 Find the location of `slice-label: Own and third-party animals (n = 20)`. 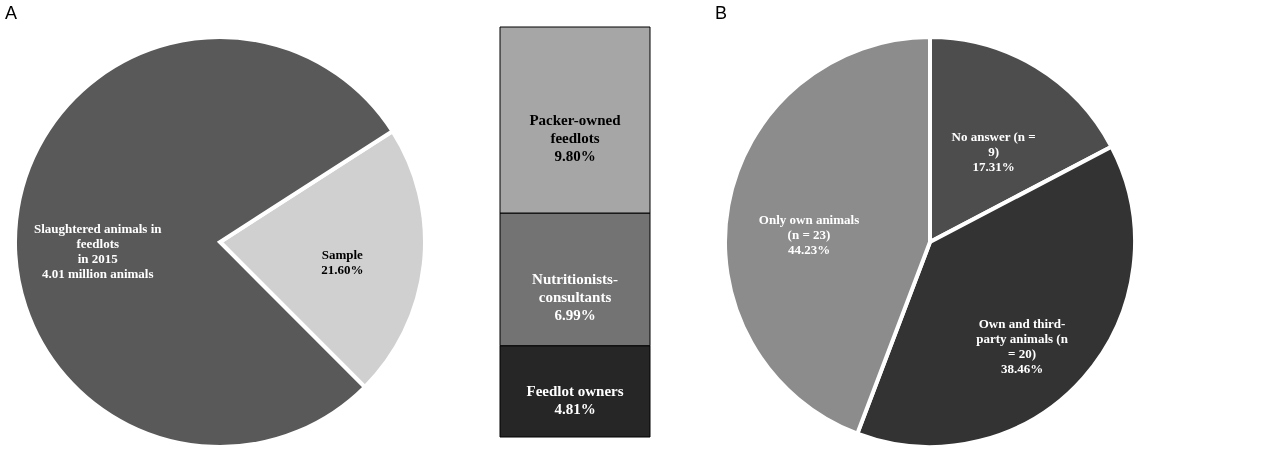

slice-label: Own and third-party animals (n = 20) is located at coordinates (1022, 338).